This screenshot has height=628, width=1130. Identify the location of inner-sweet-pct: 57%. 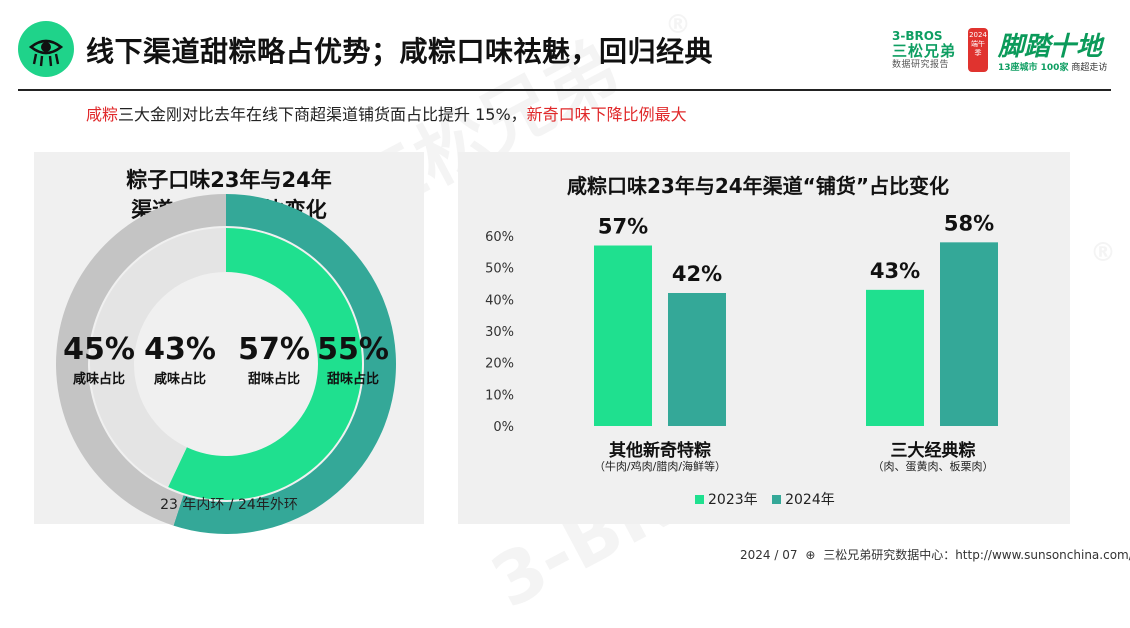
(274, 349).